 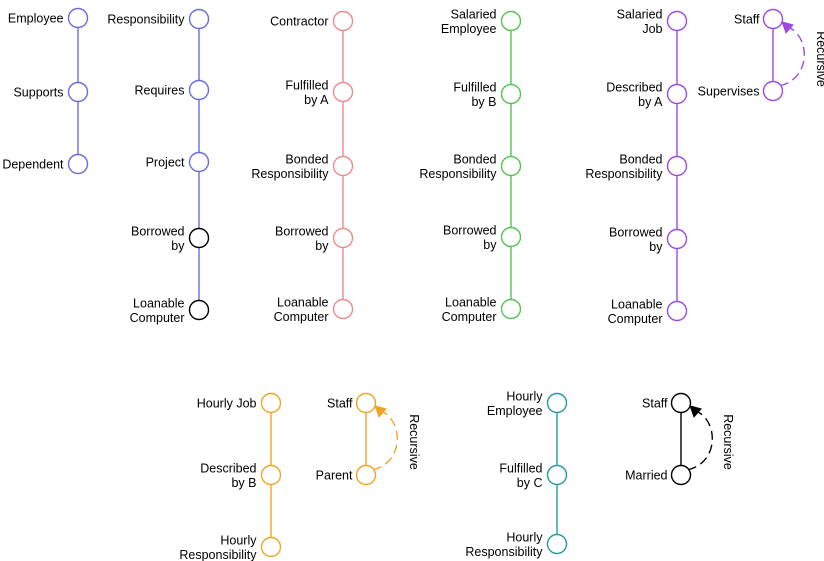 I want to click on node-label: Supports, so click(x=38, y=93).